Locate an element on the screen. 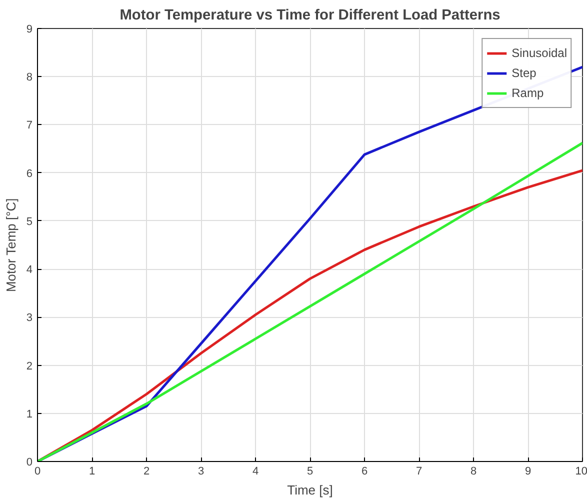 The width and height of the screenshot is (587, 500). legend-label: Step is located at coordinates (524, 73).